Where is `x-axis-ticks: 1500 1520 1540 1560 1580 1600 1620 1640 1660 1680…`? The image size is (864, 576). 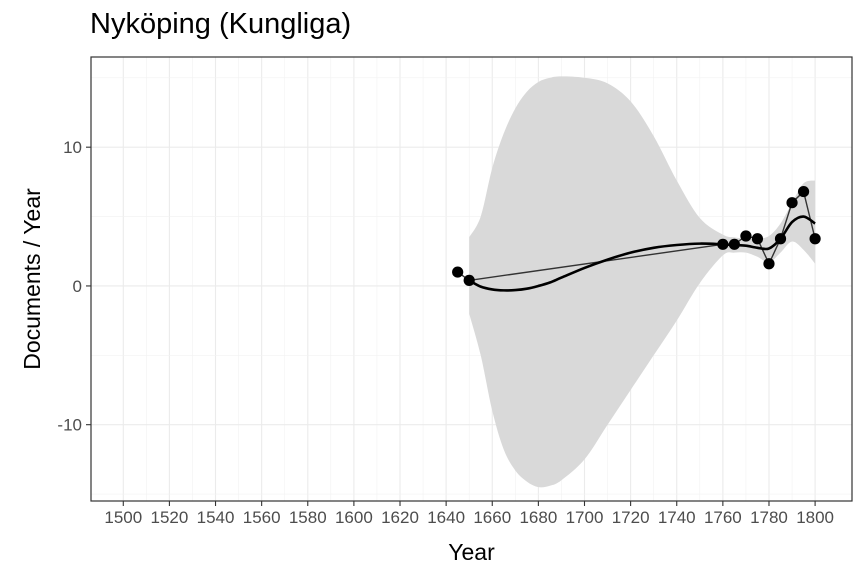
x-axis-ticks: 1500 1520 1540 1560 1580 1600 1620 1640 1660 1680… is located at coordinates (469, 514).